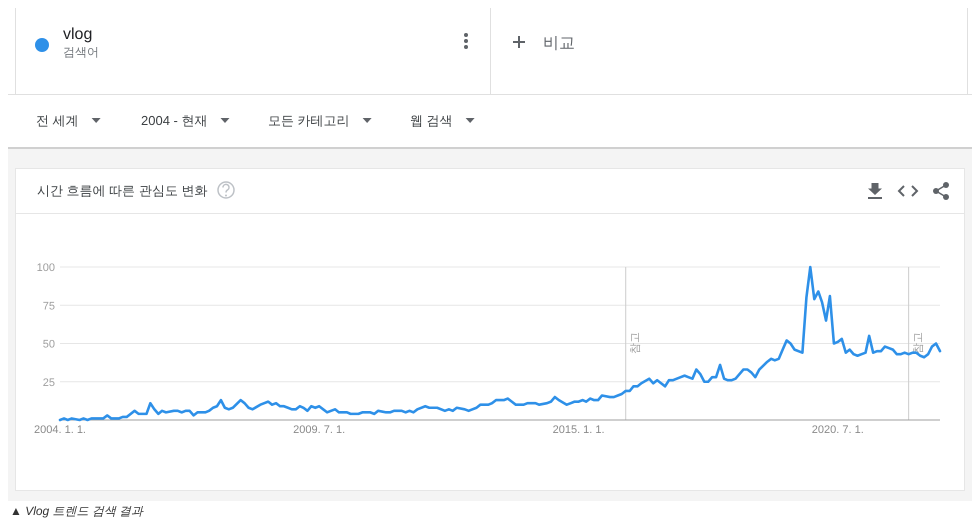 This screenshot has height=529, width=978. I want to click on y-tick-label: 75, so click(48, 306).